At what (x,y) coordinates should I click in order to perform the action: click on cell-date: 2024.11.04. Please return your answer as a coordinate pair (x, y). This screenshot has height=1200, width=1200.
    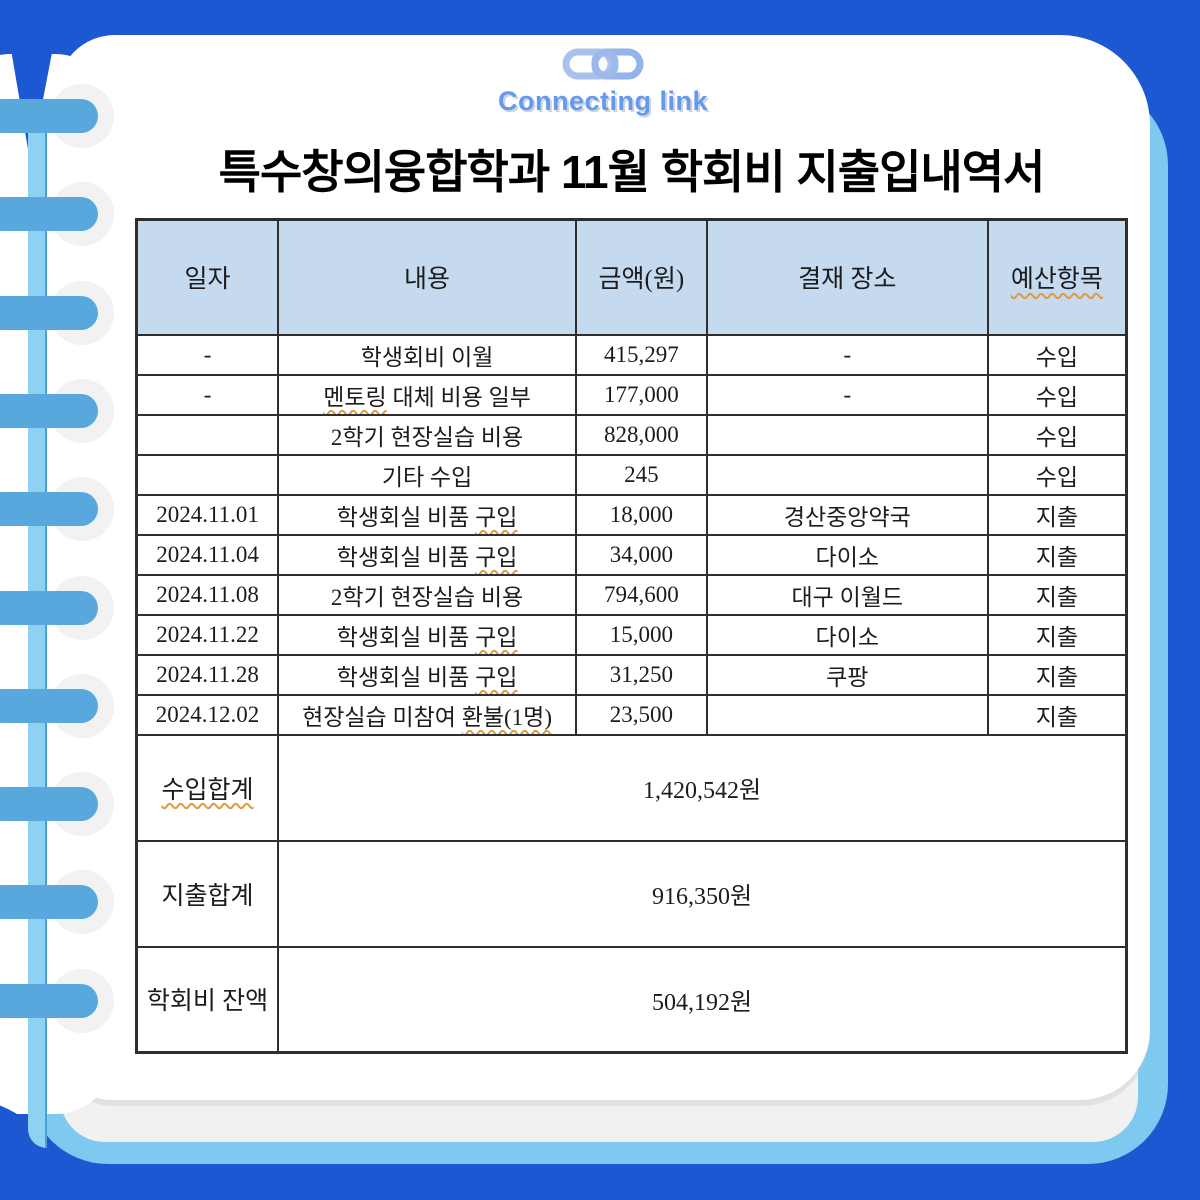
    Looking at the image, I should click on (207, 554).